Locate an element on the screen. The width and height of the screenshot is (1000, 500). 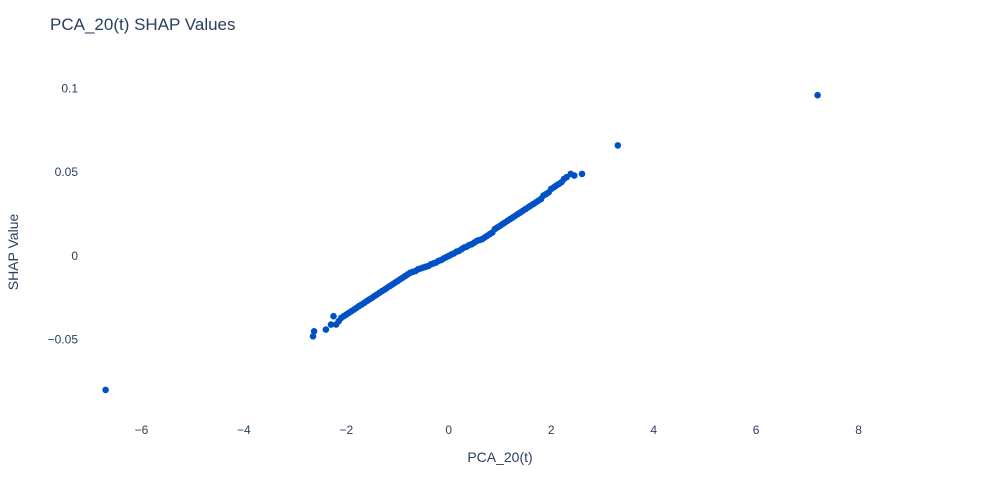
y-tick-label: 0 is located at coordinates (74, 256).